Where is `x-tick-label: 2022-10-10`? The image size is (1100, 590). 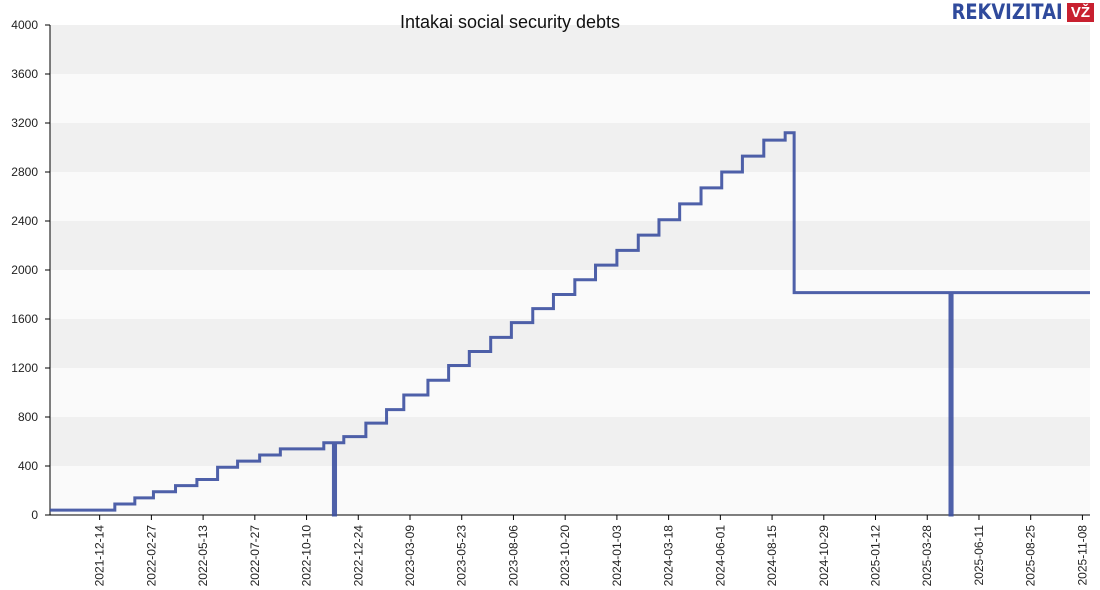
x-tick-label: 2022-10-10 is located at coordinates (307, 556).